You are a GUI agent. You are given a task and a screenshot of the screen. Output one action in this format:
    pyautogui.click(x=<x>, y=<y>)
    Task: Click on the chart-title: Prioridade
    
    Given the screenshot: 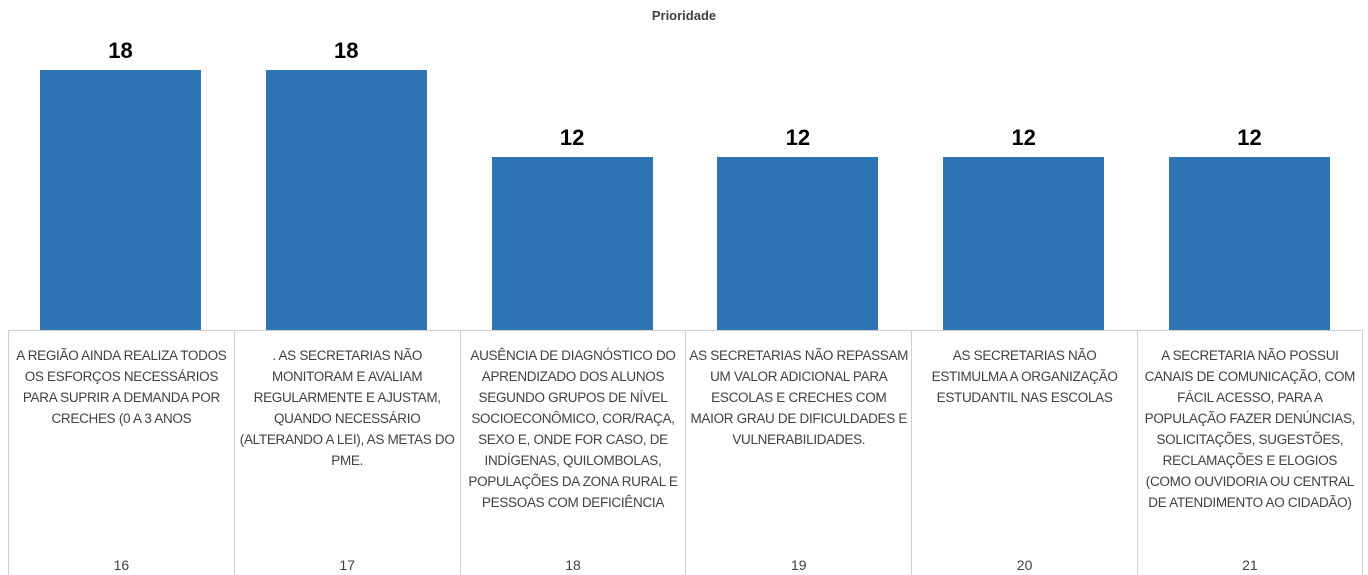 What is the action you would take?
    pyautogui.click(x=684, y=15)
    